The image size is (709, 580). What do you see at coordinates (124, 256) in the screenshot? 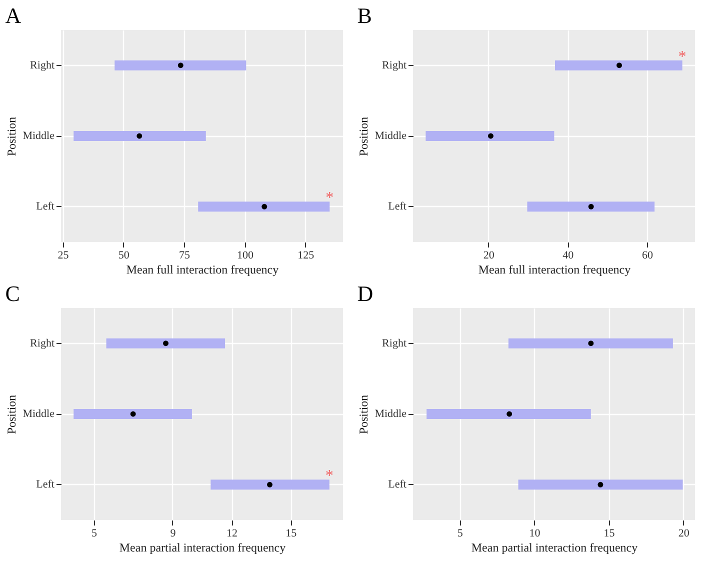
I see `x-tick-label: 50` at bounding box center [124, 256].